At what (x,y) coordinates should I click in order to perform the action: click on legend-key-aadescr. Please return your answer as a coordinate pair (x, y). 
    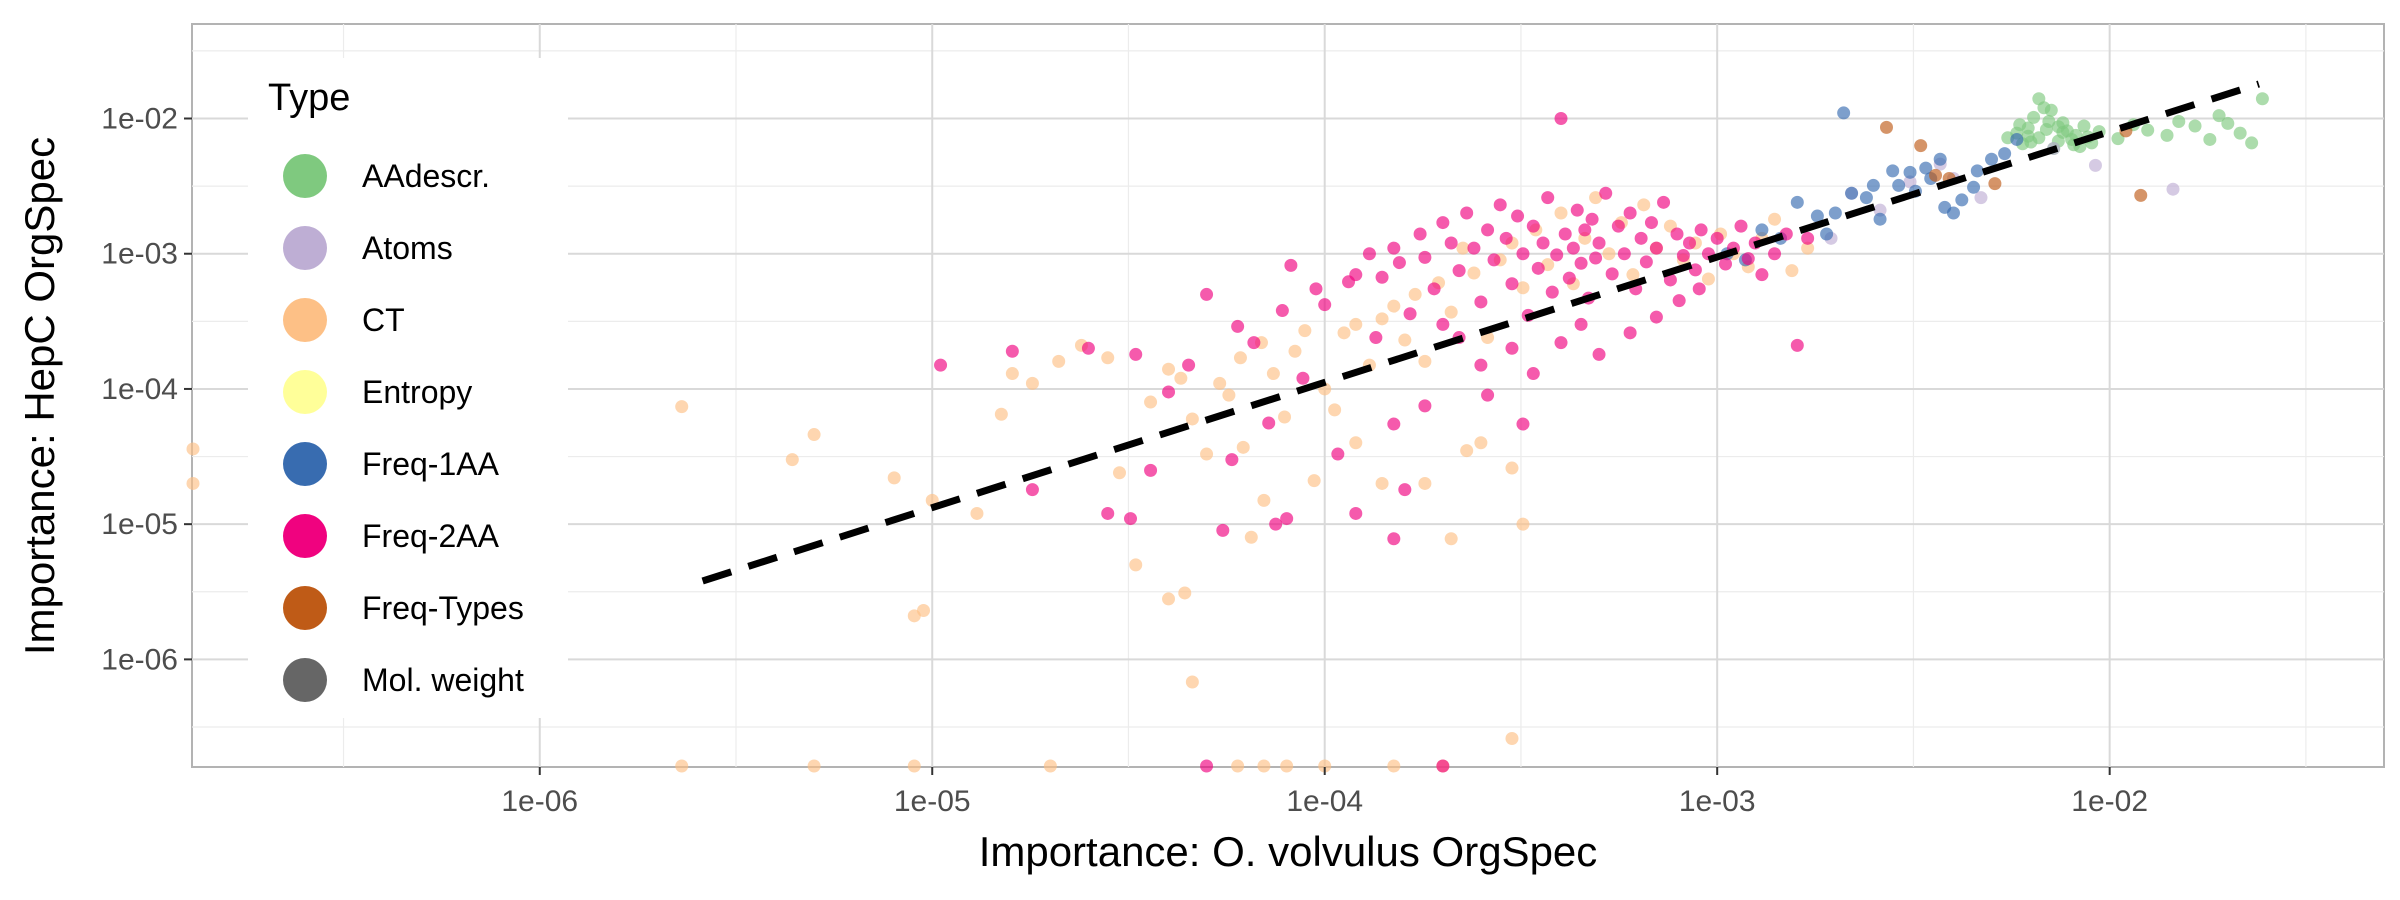
    Looking at the image, I should click on (305, 176).